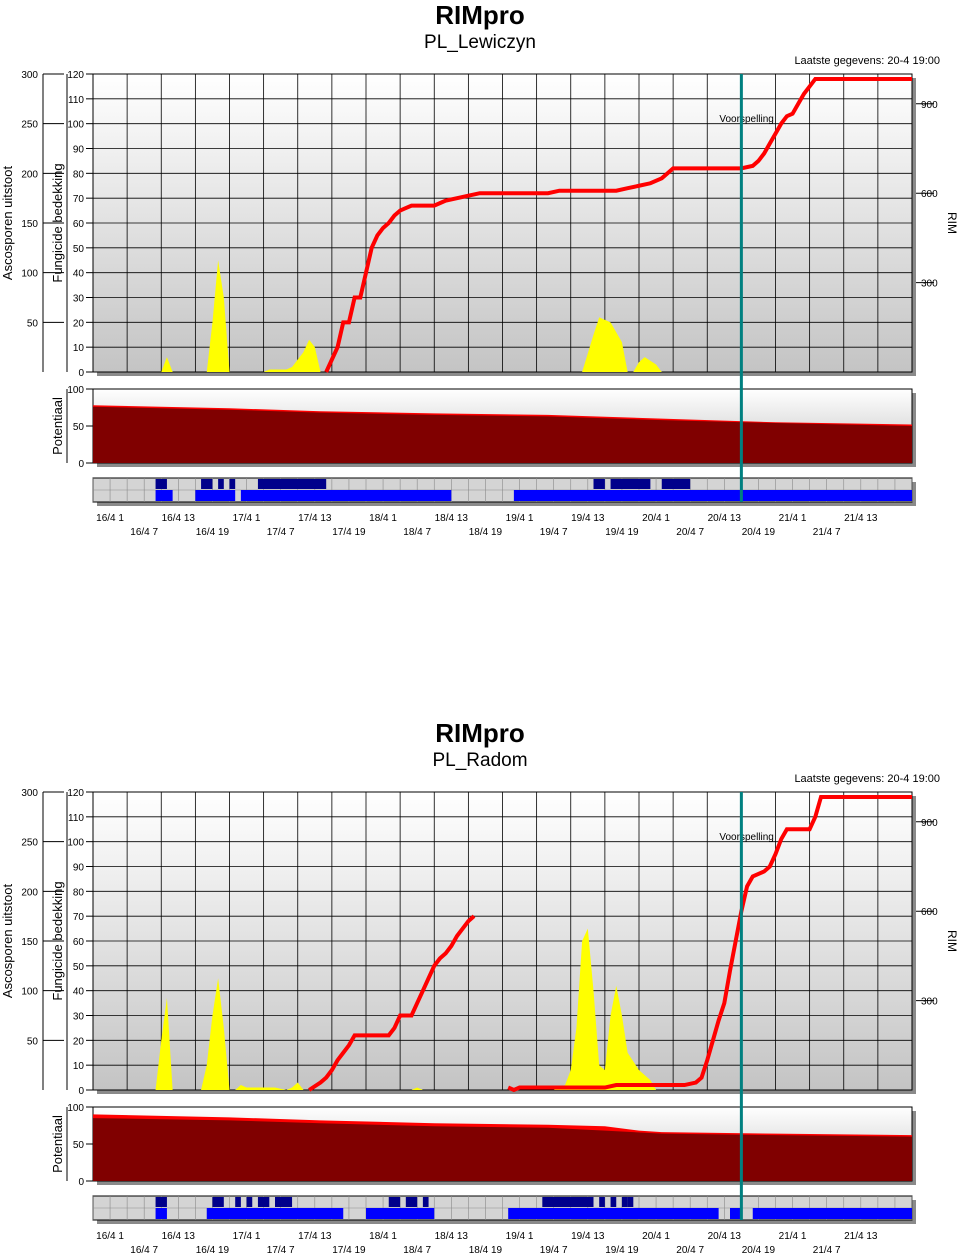 The image size is (960, 1258). What do you see at coordinates (315, 518) in the screenshot?
I see `x-tick-label: 17/4 13` at bounding box center [315, 518].